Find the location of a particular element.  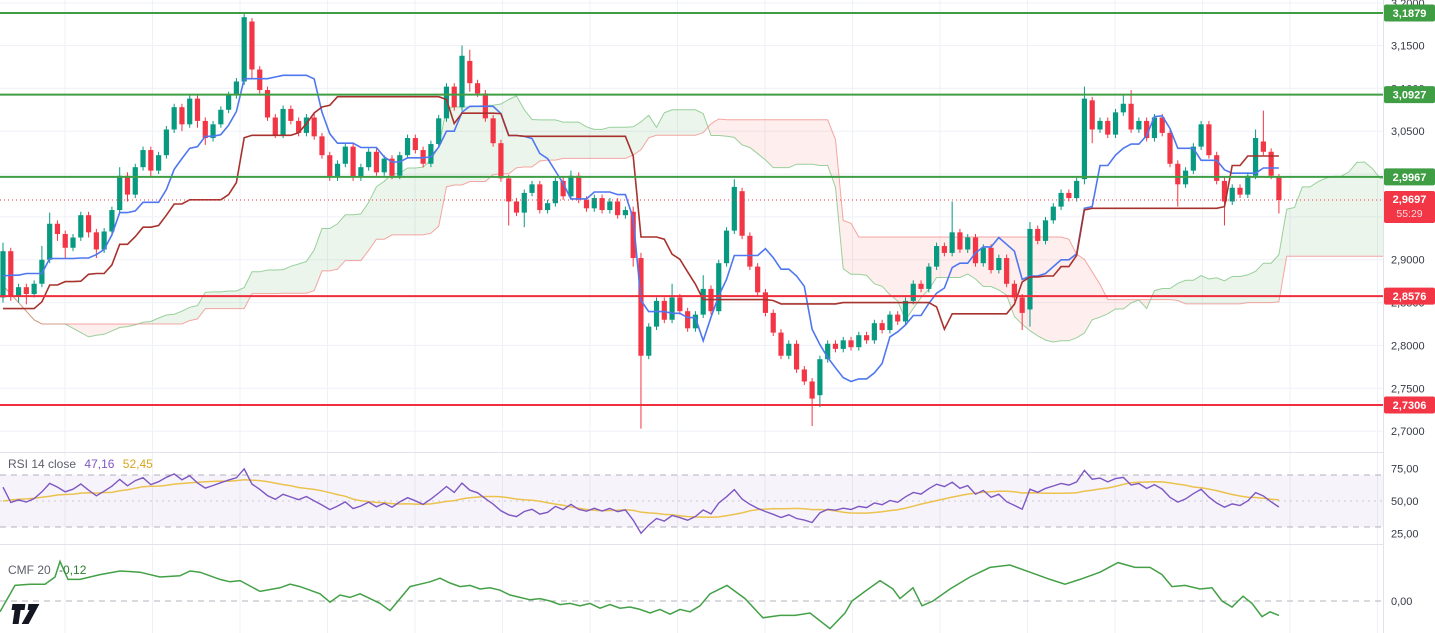

cmf-indicator-legend: CMF 20 -0,12 is located at coordinates (47, 570).